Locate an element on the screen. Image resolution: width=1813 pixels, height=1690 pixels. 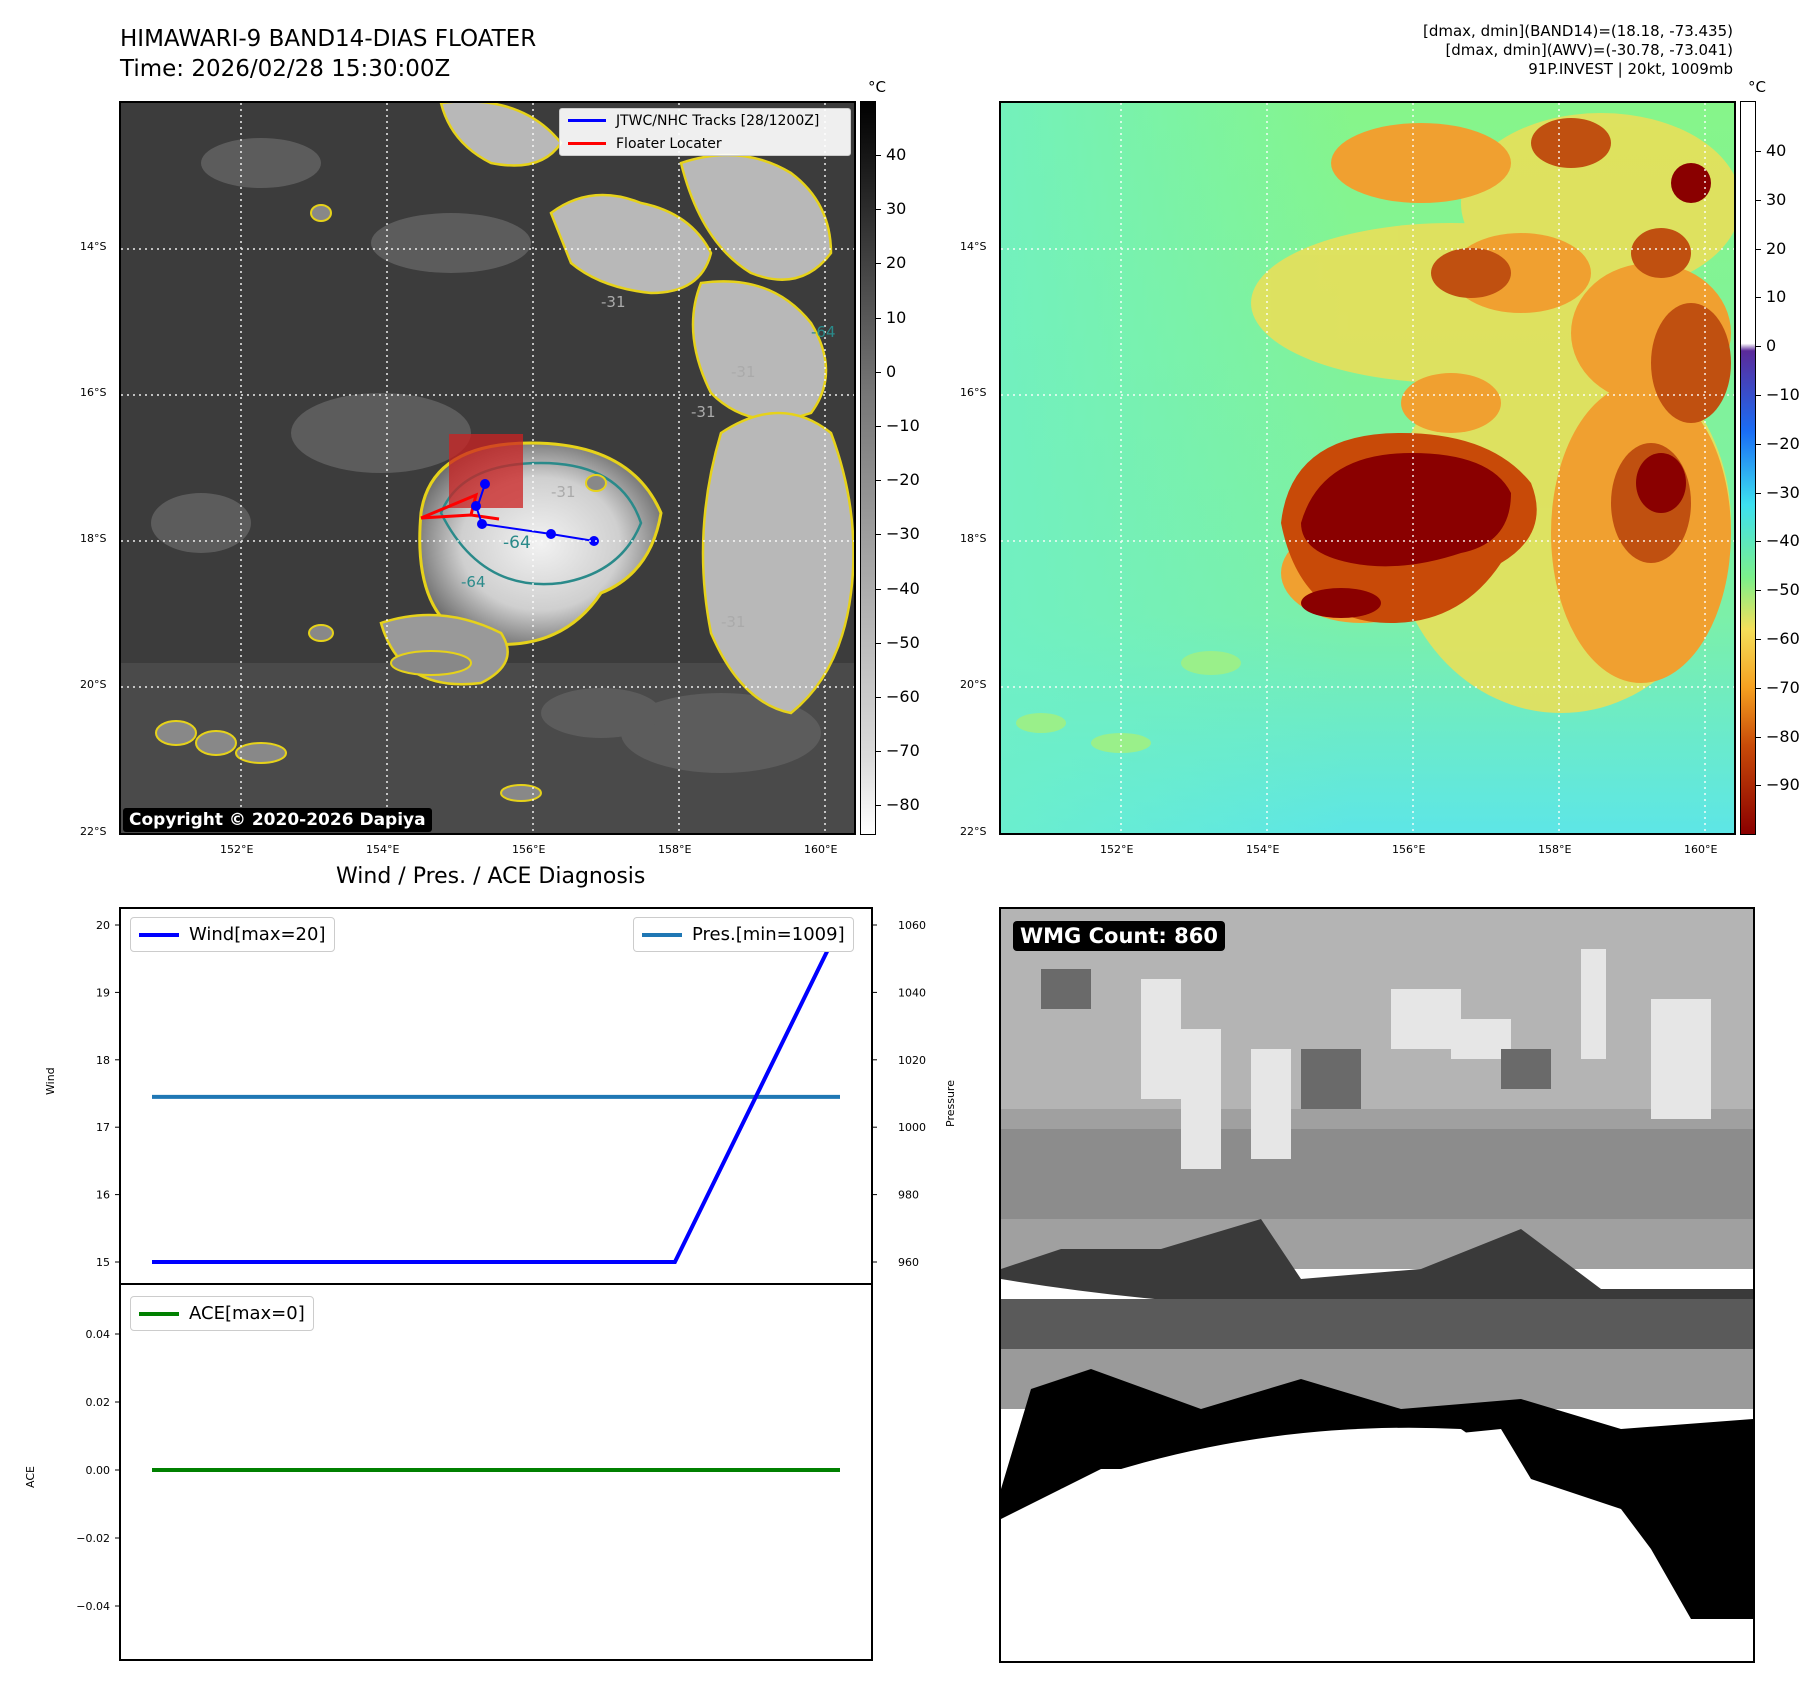
pressure-tick-label: 1000 is located at coordinates (912, 1127).